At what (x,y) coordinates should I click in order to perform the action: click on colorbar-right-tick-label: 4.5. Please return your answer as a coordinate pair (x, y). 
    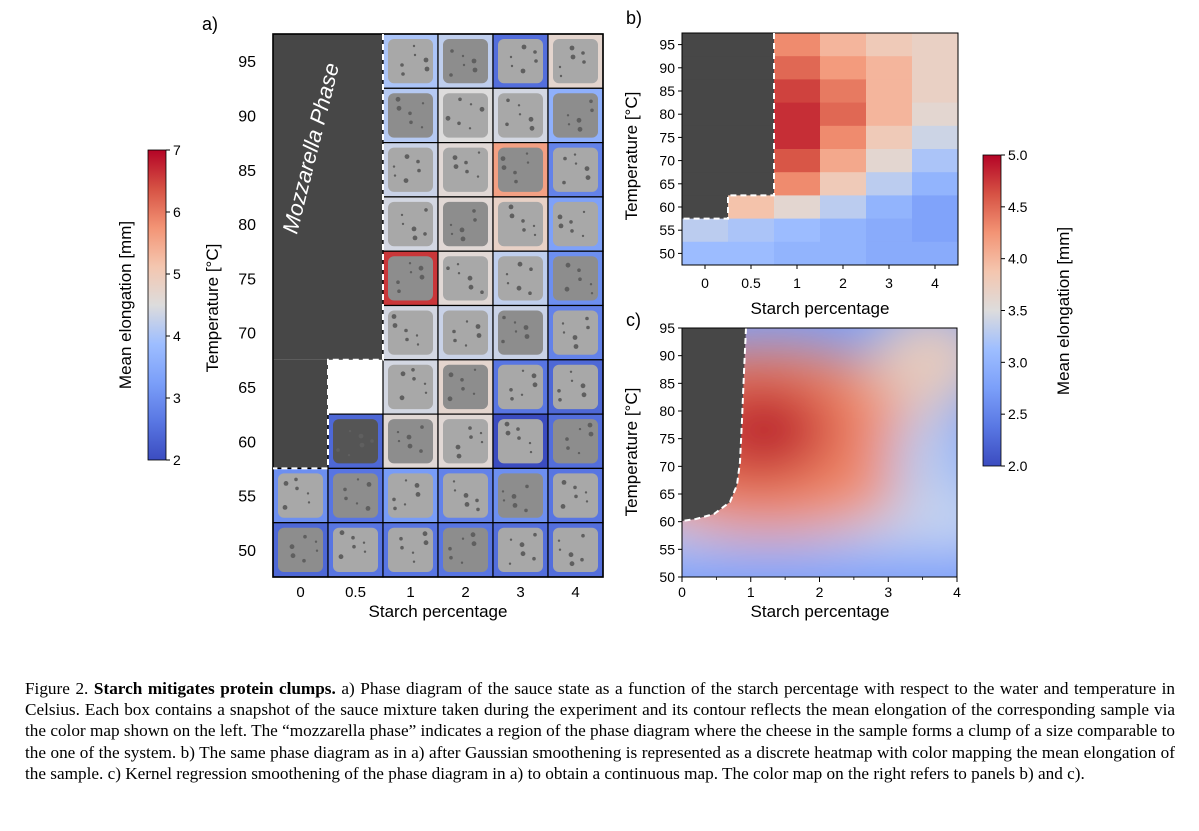
    Looking at the image, I should click on (1018, 207).